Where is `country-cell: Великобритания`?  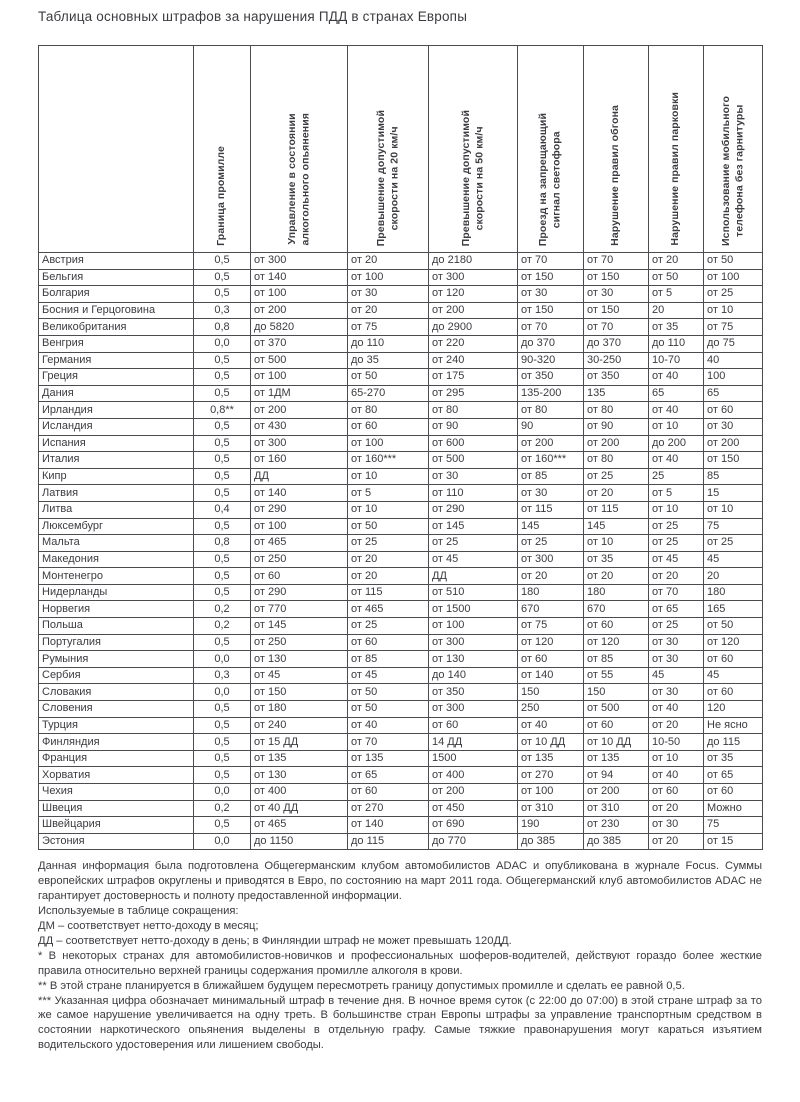
country-cell: Великобритания is located at coordinates (116, 327).